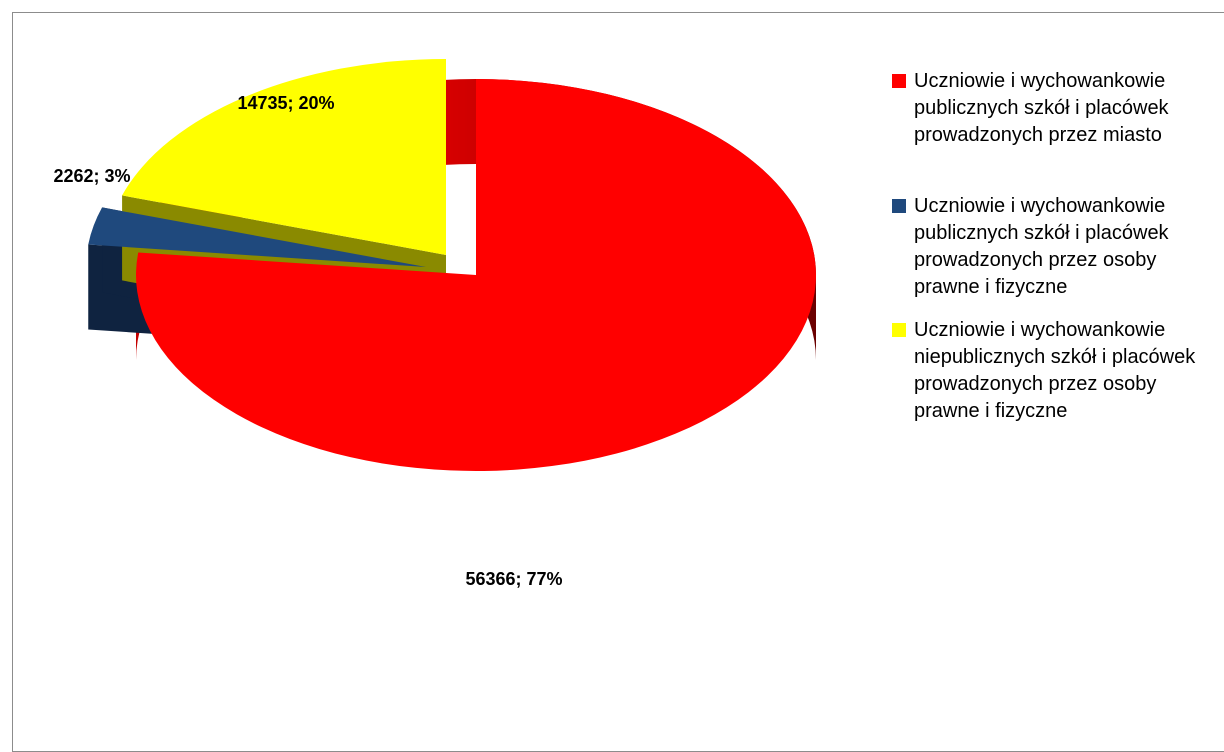 The height and width of the screenshot is (752, 1224). What do you see at coordinates (899, 330) in the screenshot?
I see `legend-swatch-yellow` at bounding box center [899, 330].